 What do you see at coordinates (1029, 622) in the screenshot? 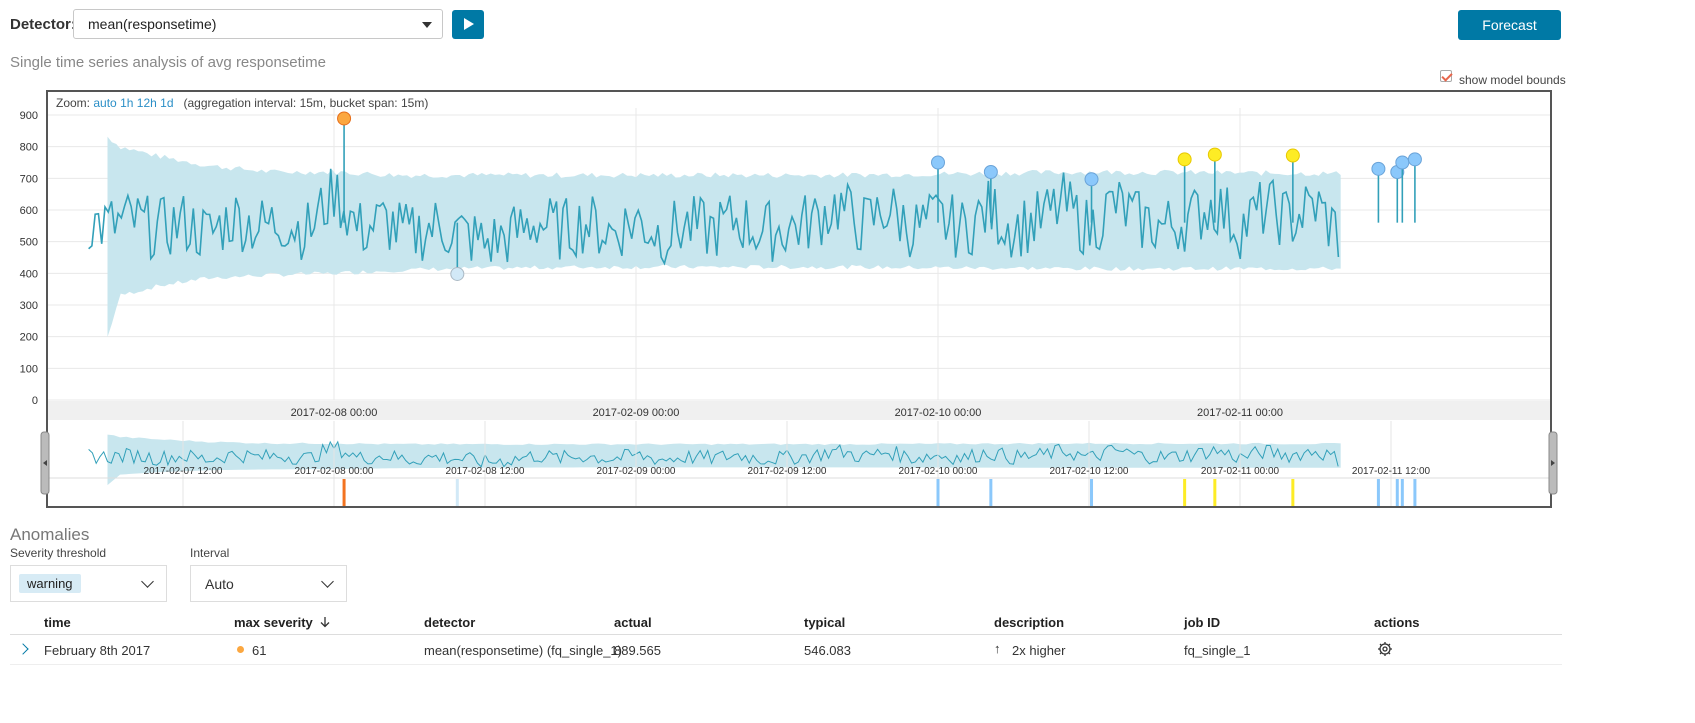
I see `column-header-description: description` at bounding box center [1029, 622].